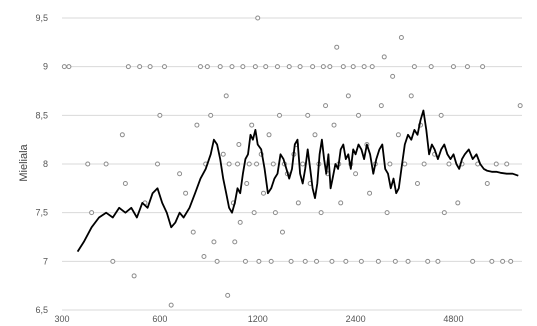  What do you see at coordinates (41, 310) in the screenshot?
I see `y-tick-label: 6,5` at bounding box center [41, 310].